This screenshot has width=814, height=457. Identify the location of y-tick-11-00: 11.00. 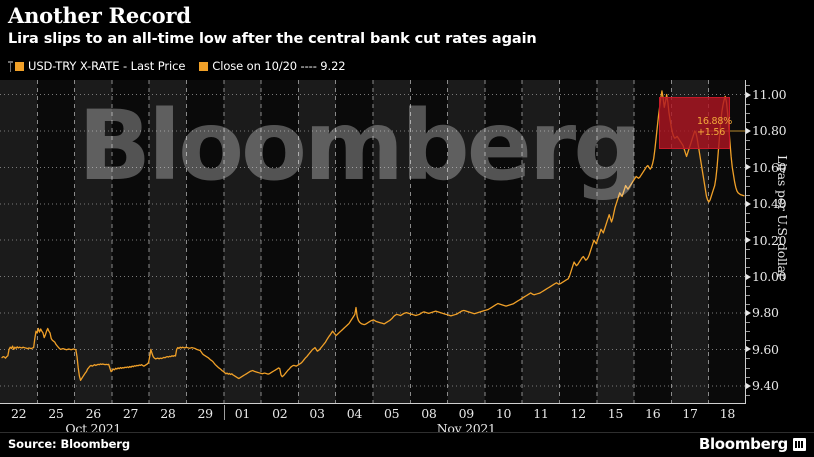
(766, 95).